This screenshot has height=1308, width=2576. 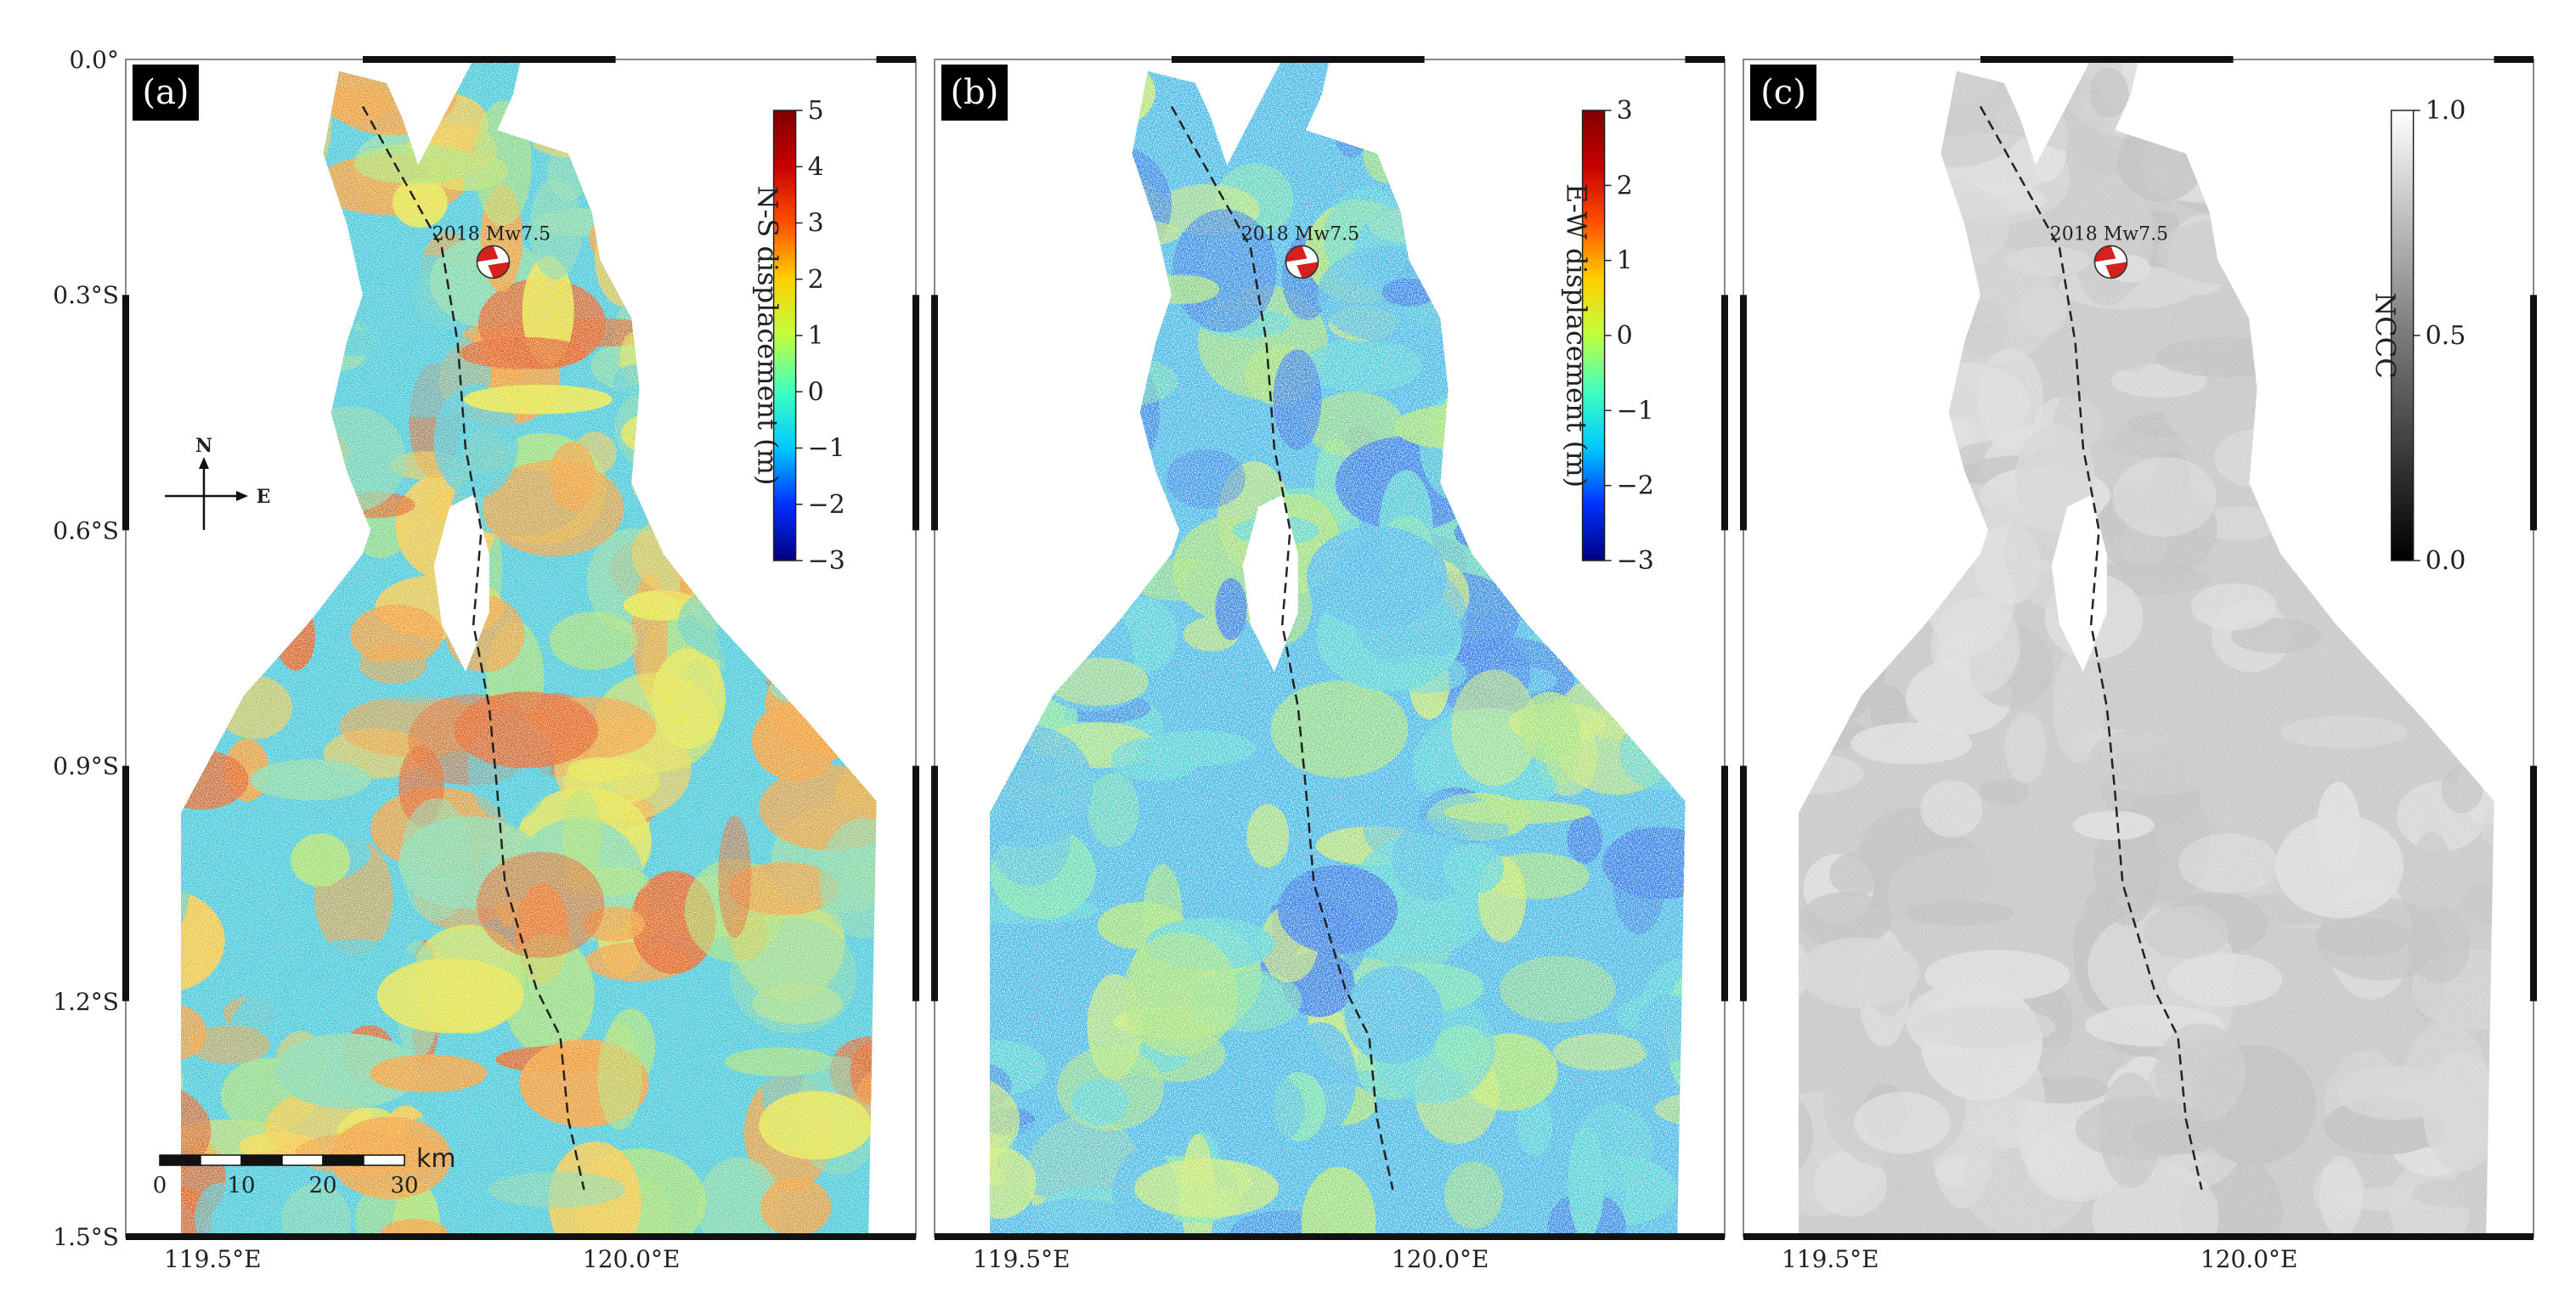 What do you see at coordinates (1440, 1259) in the screenshot?
I see `panel-b-x-tick-label: 120.0°E` at bounding box center [1440, 1259].